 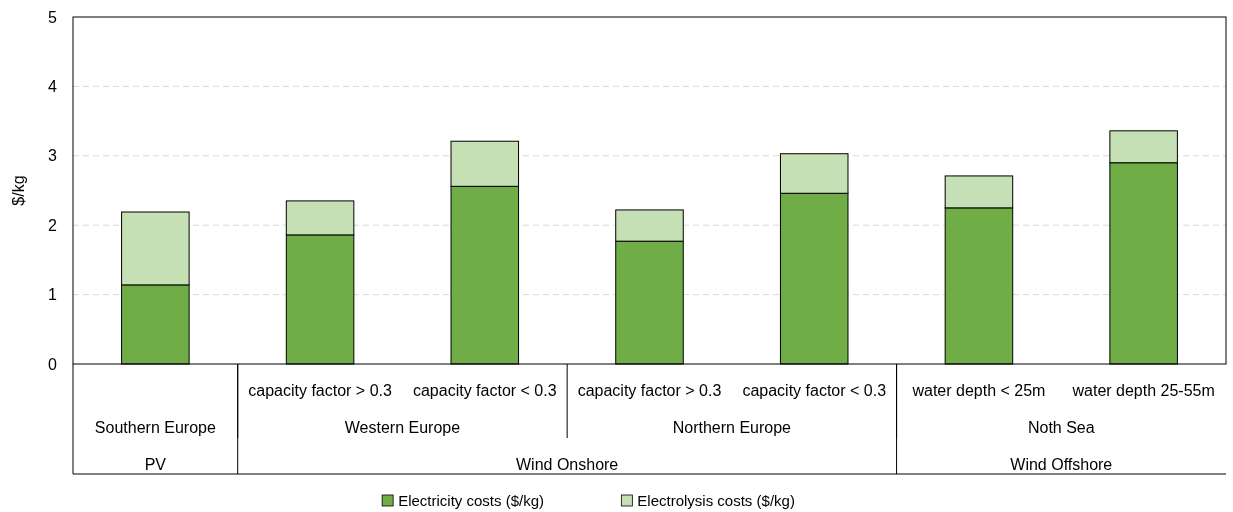 I want to click on y-tick-label: 5, so click(x=53, y=17).